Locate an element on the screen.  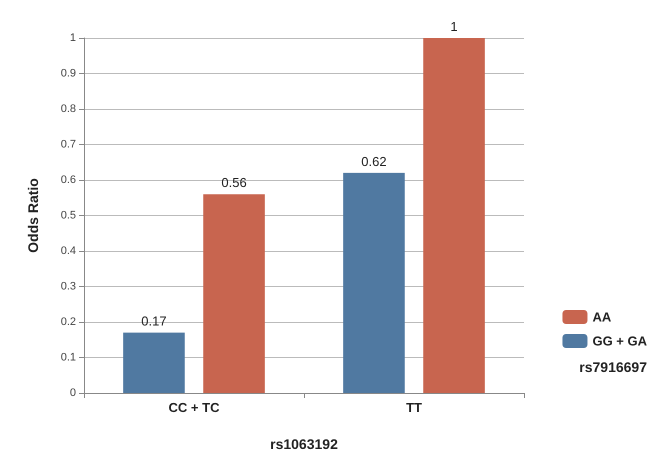
x-axis-title: rs1063192 is located at coordinates (304, 444).